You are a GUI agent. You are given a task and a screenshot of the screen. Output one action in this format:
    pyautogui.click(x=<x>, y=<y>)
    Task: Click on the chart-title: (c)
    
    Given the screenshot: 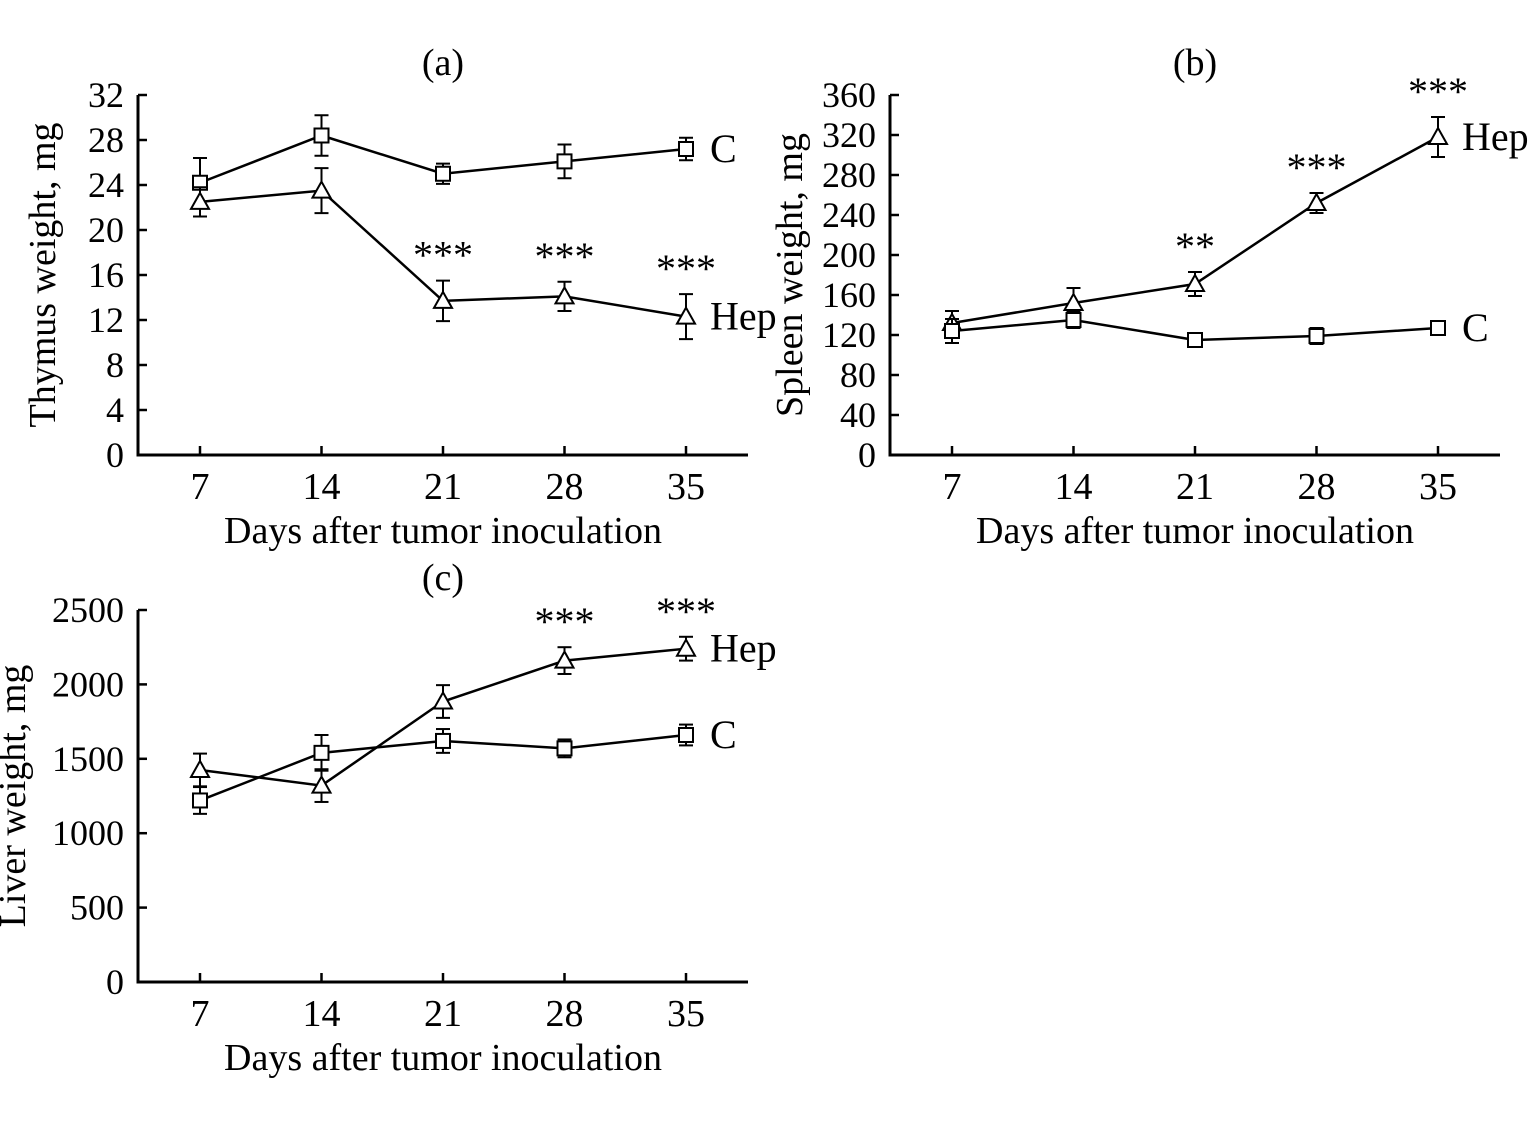 What is the action you would take?
    pyautogui.click(x=443, y=578)
    